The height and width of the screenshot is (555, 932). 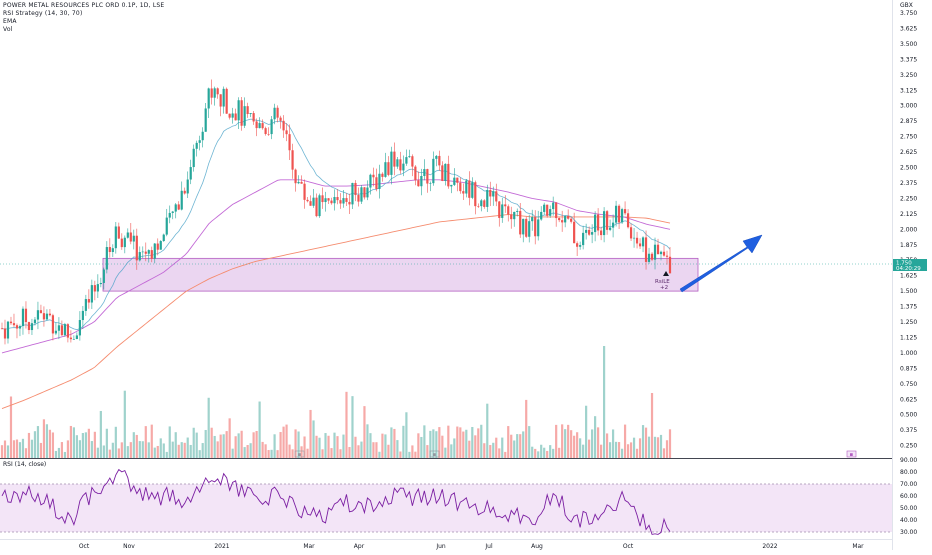 I want to click on support-zone, so click(x=400, y=274).